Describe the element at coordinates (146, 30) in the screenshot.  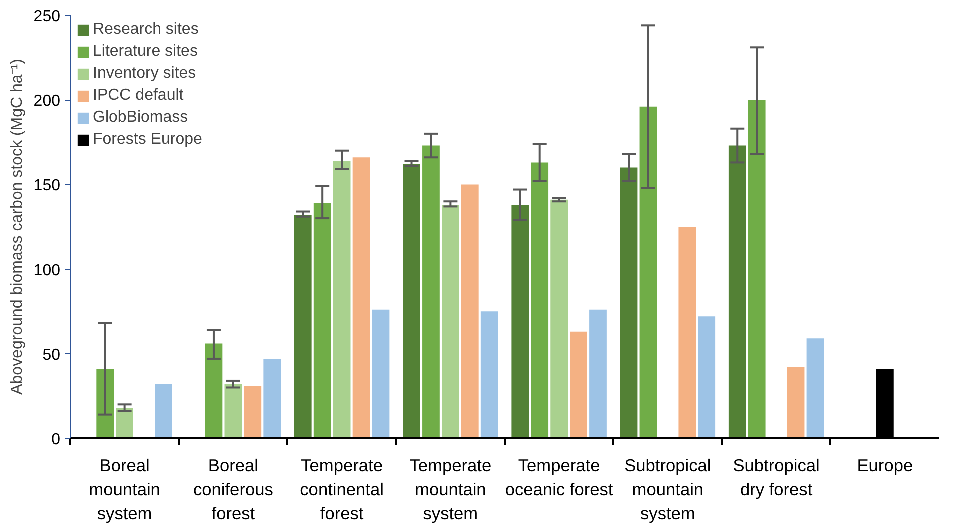
I see `legend-label: Research sites` at that location.